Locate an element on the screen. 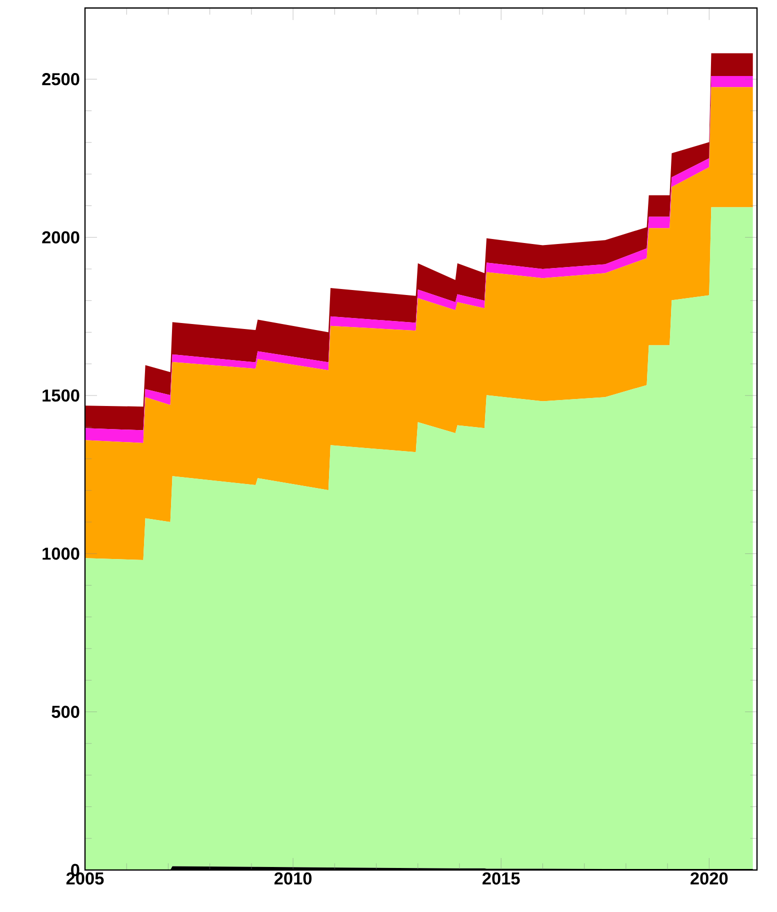 The image size is (777, 912). x-tick-label: 2020 is located at coordinates (709, 878).